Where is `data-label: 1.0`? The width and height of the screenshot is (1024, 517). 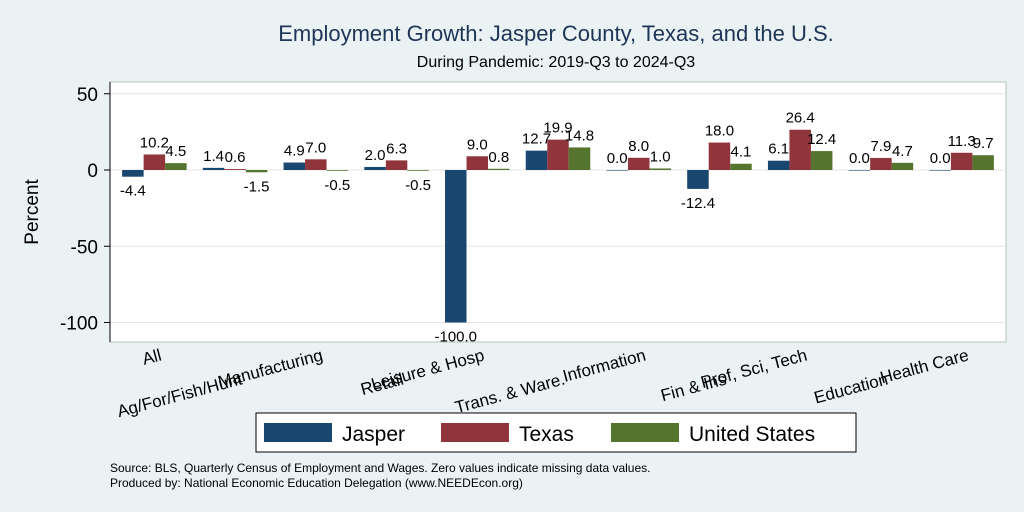 data-label: 1.0 is located at coordinates (660, 156).